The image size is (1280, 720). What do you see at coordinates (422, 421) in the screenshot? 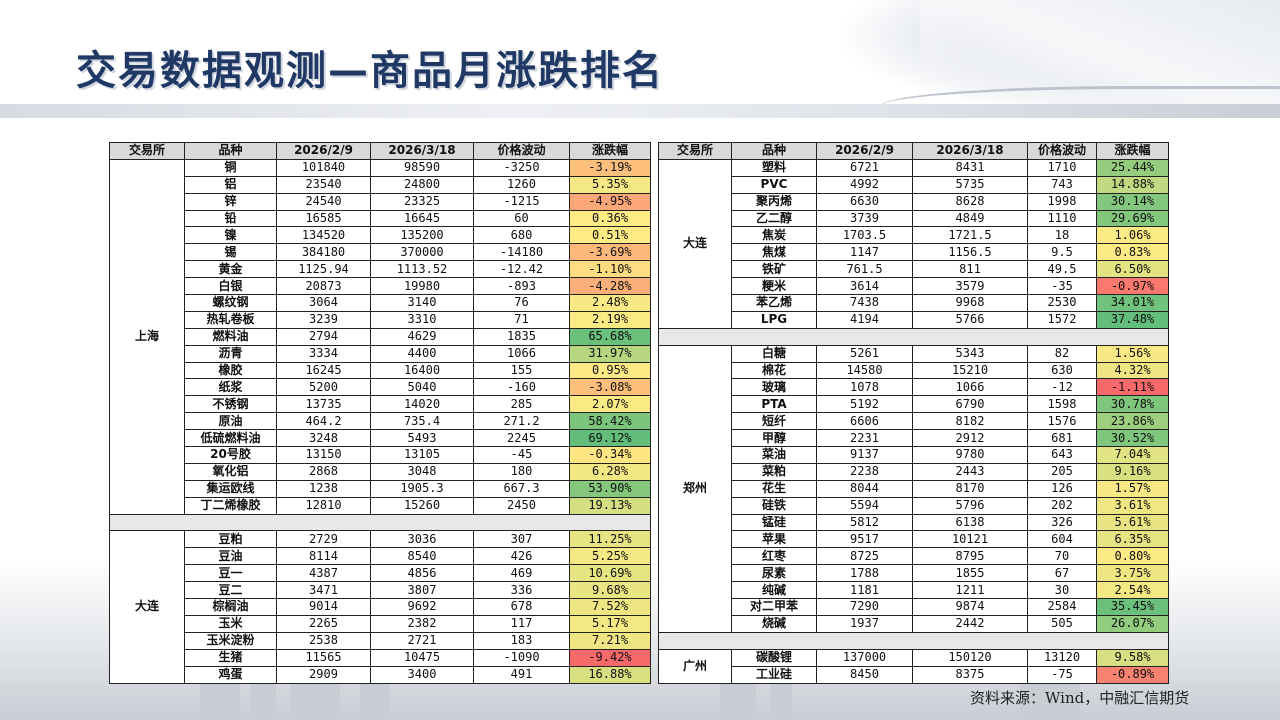
I see `price-date2-cell: 735.4` at bounding box center [422, 421].